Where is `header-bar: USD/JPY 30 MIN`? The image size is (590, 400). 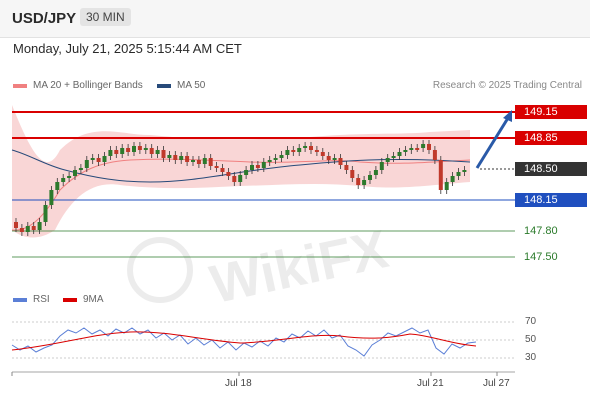 header-bar: USD/JPY 30 MIN is located at coordinates (295, 19).